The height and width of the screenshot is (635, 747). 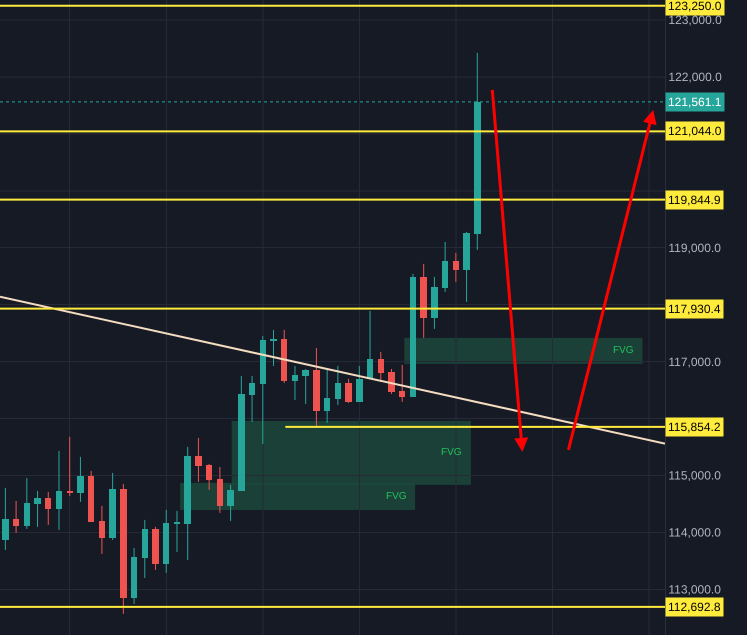 I want to click on y-tick-label: 119,000.0, so click(x=695, y=247).